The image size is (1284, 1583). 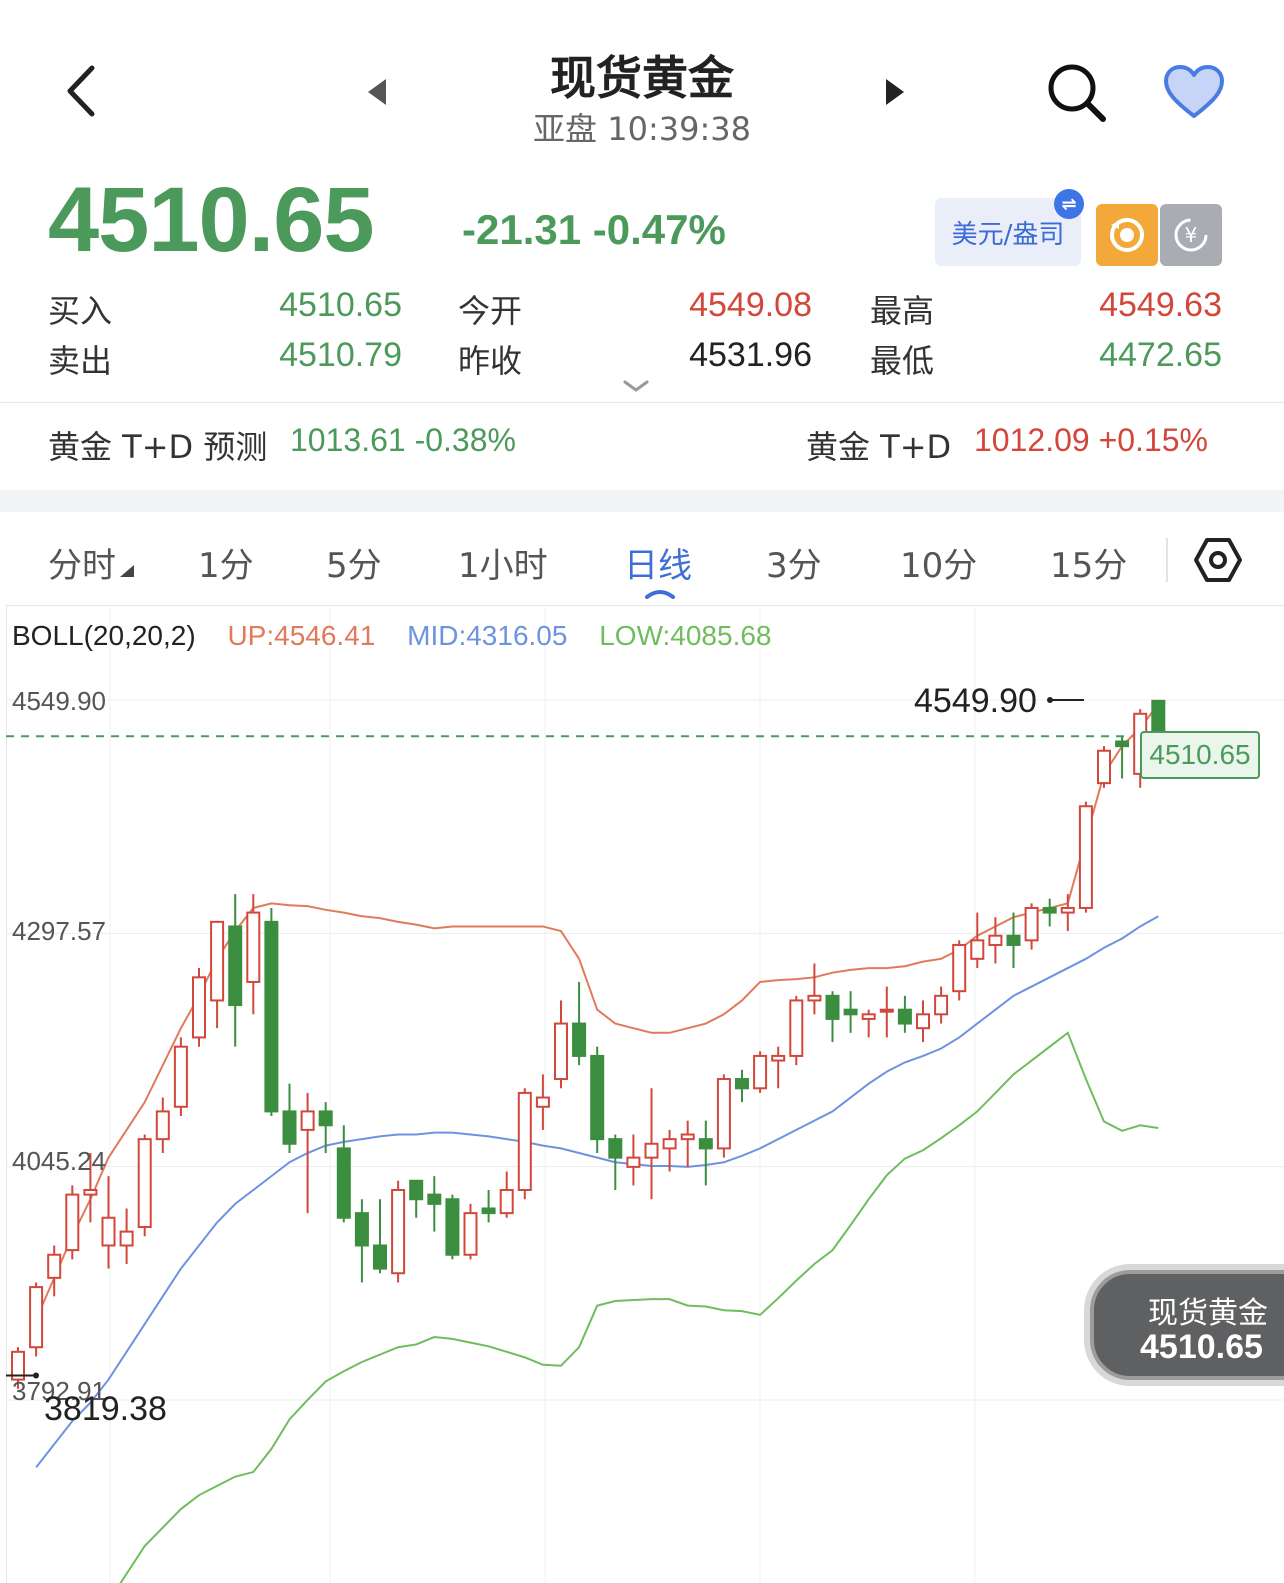 I want to click on buy-value: 4510.65, so click(x=340, y=305).